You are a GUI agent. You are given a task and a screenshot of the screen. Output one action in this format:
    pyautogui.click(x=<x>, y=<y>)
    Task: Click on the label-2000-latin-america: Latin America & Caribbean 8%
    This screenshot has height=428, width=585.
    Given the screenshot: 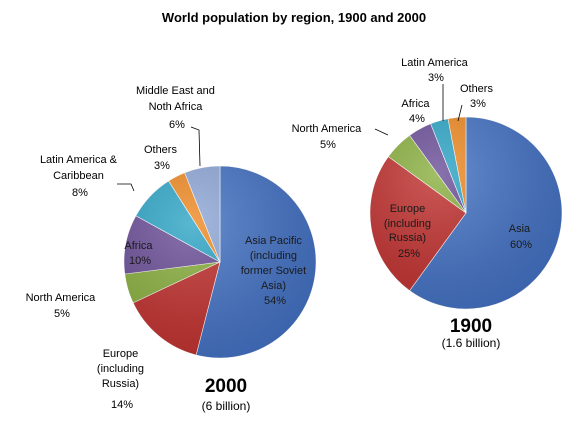 What is the action you would take?
    pyautogui.click(x=80, y=176)
    